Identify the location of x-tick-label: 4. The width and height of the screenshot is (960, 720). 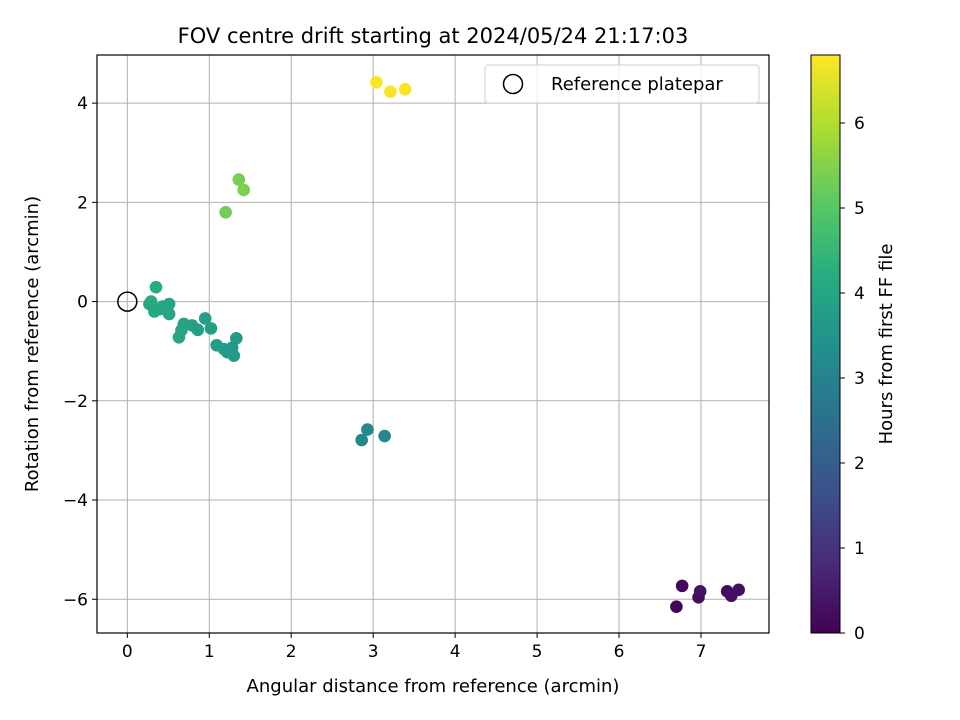
(455, 652).